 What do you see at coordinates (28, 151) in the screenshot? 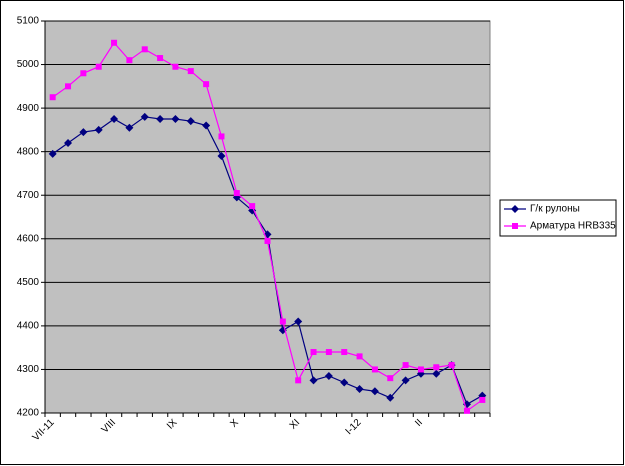
I see `y-tick-label: 4800` at bounding box center [28, 151].